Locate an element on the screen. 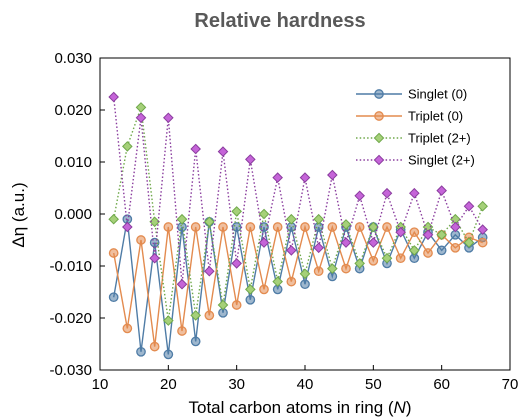 This screenshot has height=420, width=520. y-tick-label: 0.010 is located at coordinates (73, 162).